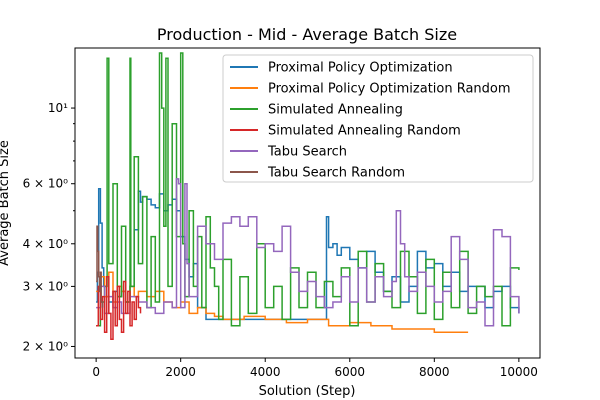  I want to click on series-line-tabu-search-random, so click(100, 266).